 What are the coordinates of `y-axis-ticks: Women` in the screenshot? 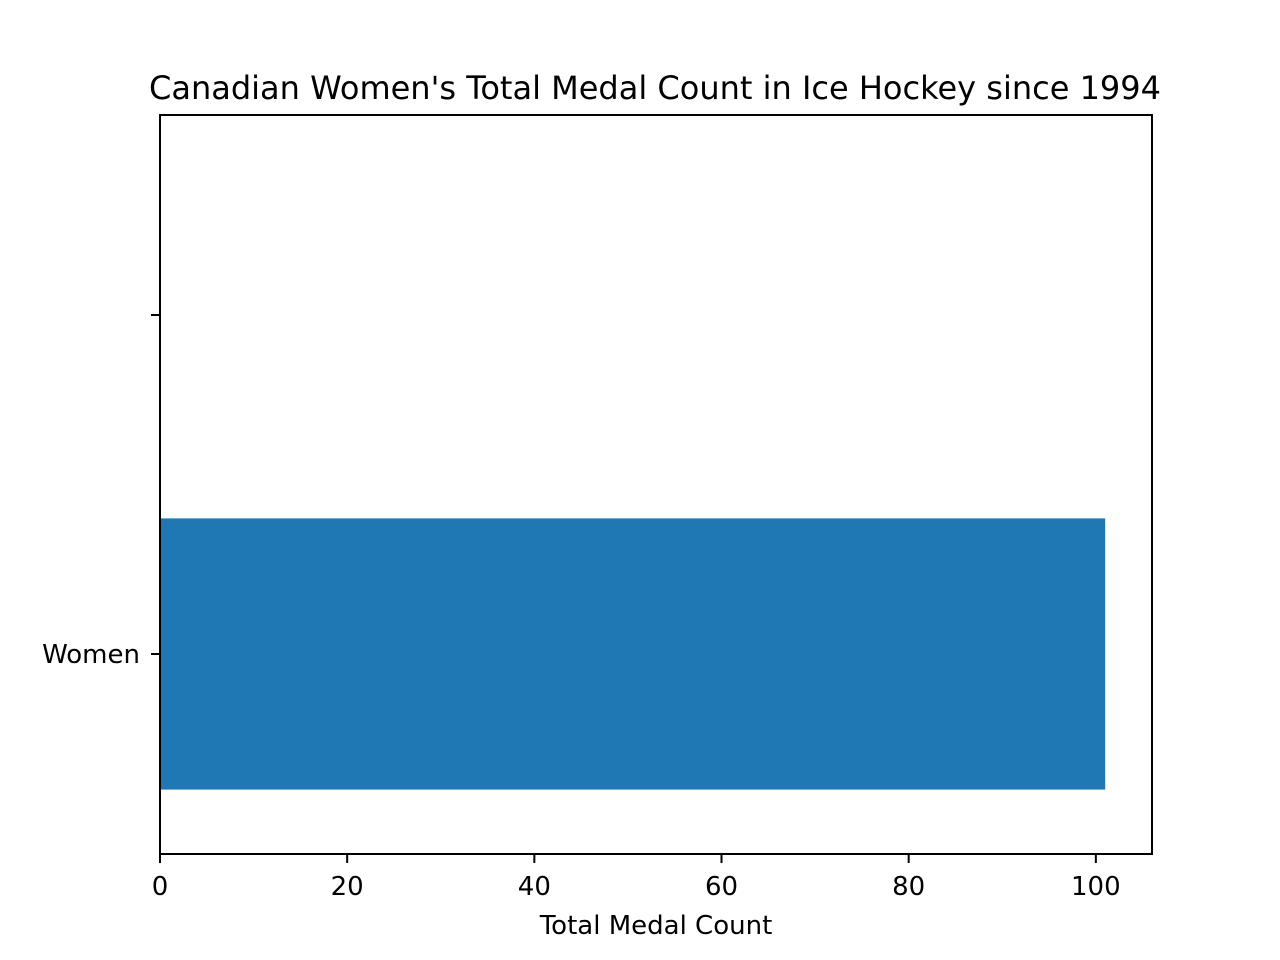 It's located at (101, 492).